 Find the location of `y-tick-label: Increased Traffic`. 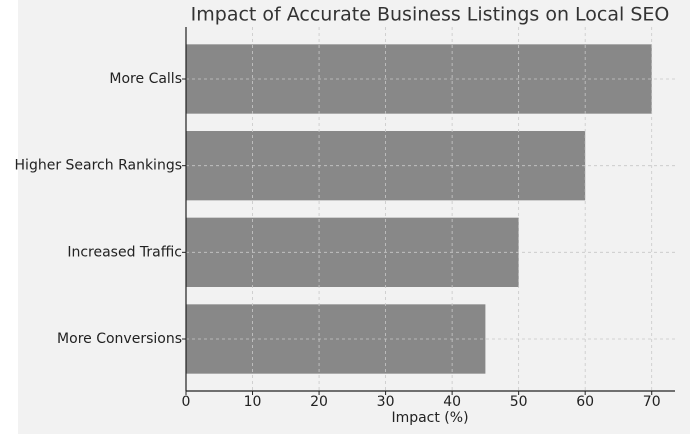

y-tick-label: Increased Traffic is located at coordinates (124, 252).